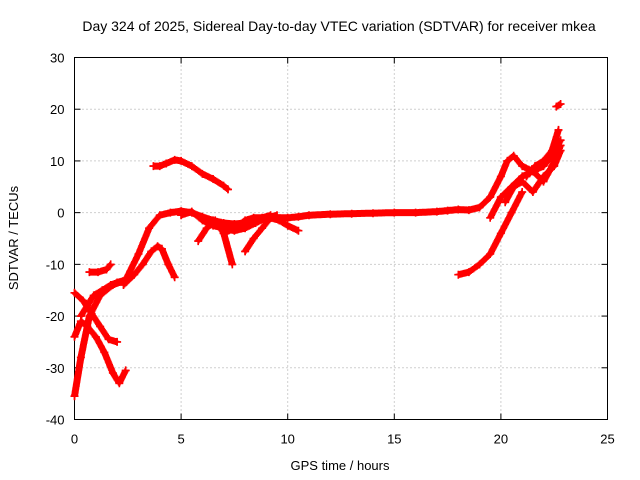 This screenshot has height=480, width=640. What do you see at coordinates (55, 368) in the screenshot?
I see `y-tick-label: -30` at bounding box center [55, 368].